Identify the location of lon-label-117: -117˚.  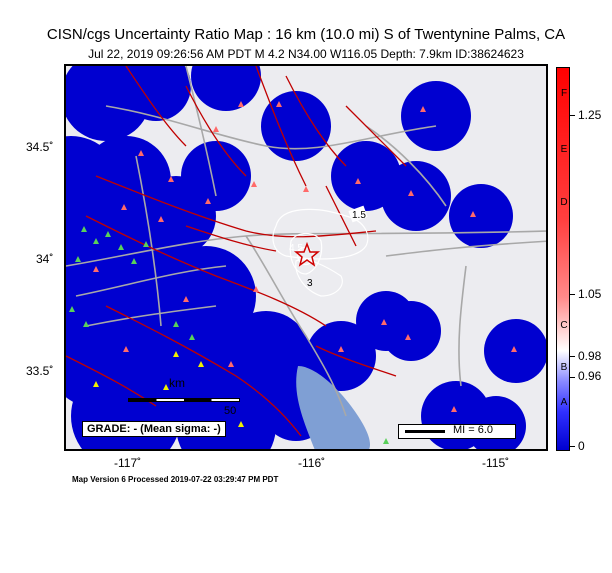
(128, 463).